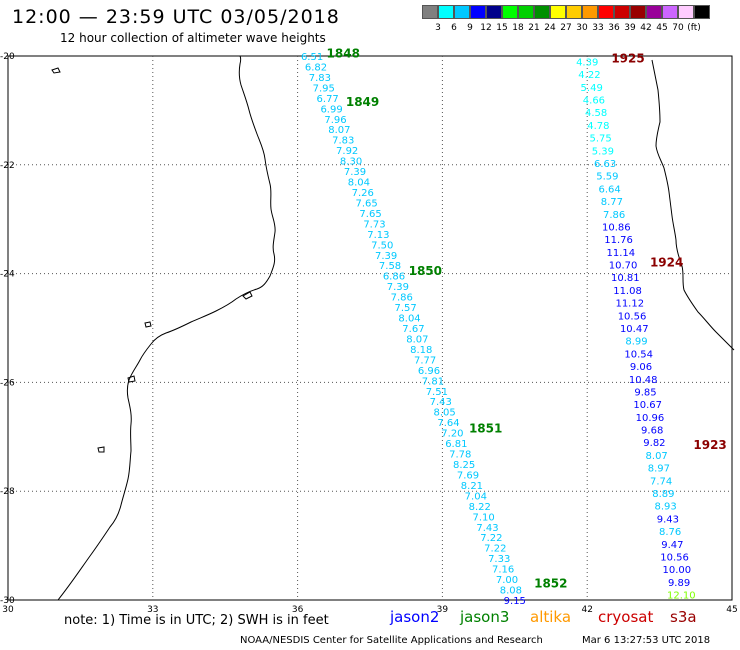  What do you see at coordinates (582, 28) in the screenshot?
I see `legend-label: 30` at bounding box center [582, 28].